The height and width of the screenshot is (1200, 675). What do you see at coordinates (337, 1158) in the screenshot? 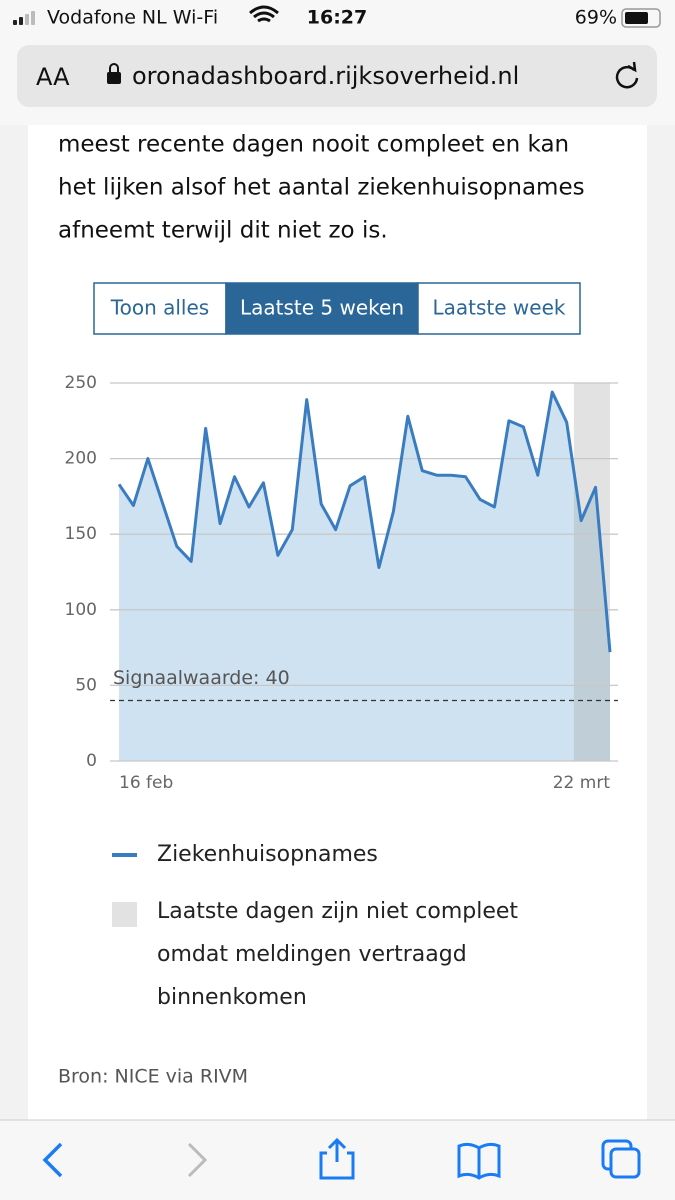
I see `share-button` at bounding box center [337, 1158].